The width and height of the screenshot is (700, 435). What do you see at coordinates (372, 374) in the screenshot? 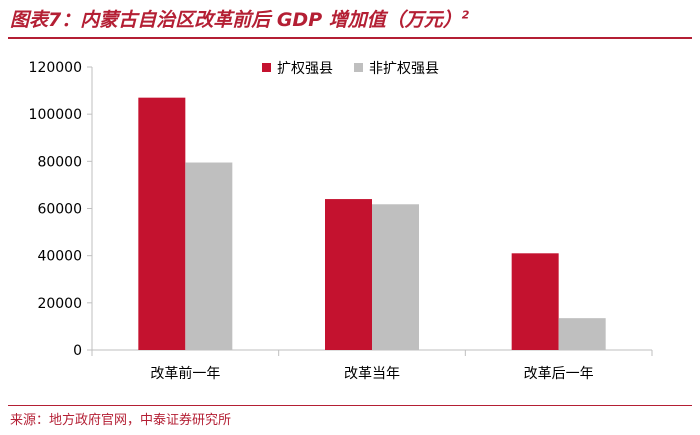
I see `x-category-label: 改革当年` at bounding box center [372, 374].